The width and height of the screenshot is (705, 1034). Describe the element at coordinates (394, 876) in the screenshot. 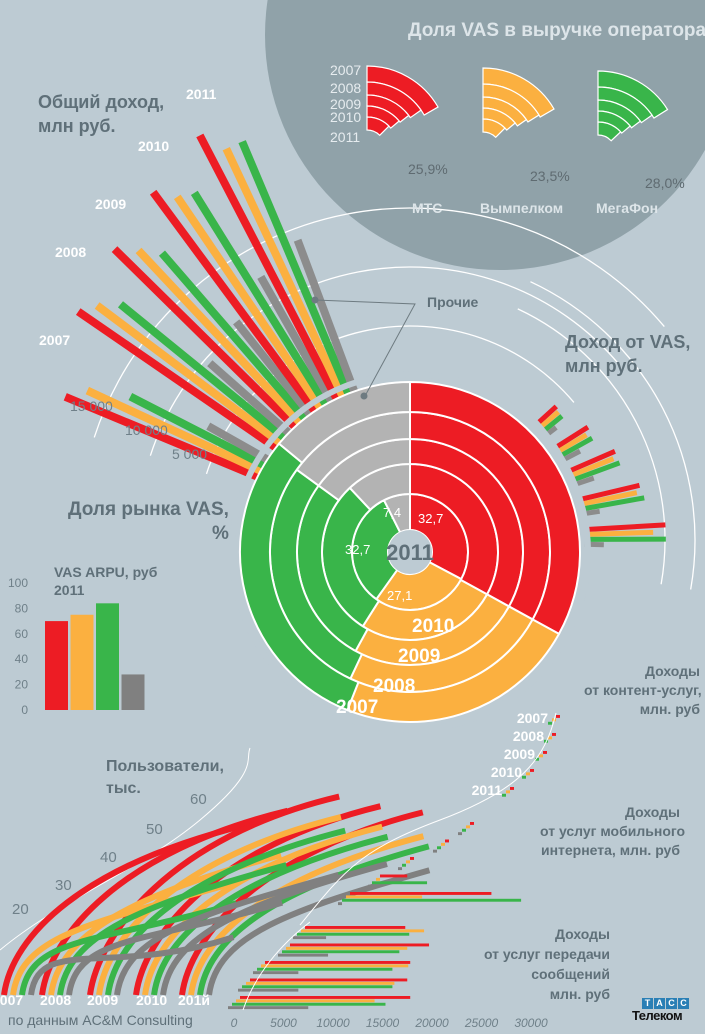

I see `mobile-internet-revenue-bar-МТС-2010` at that location.